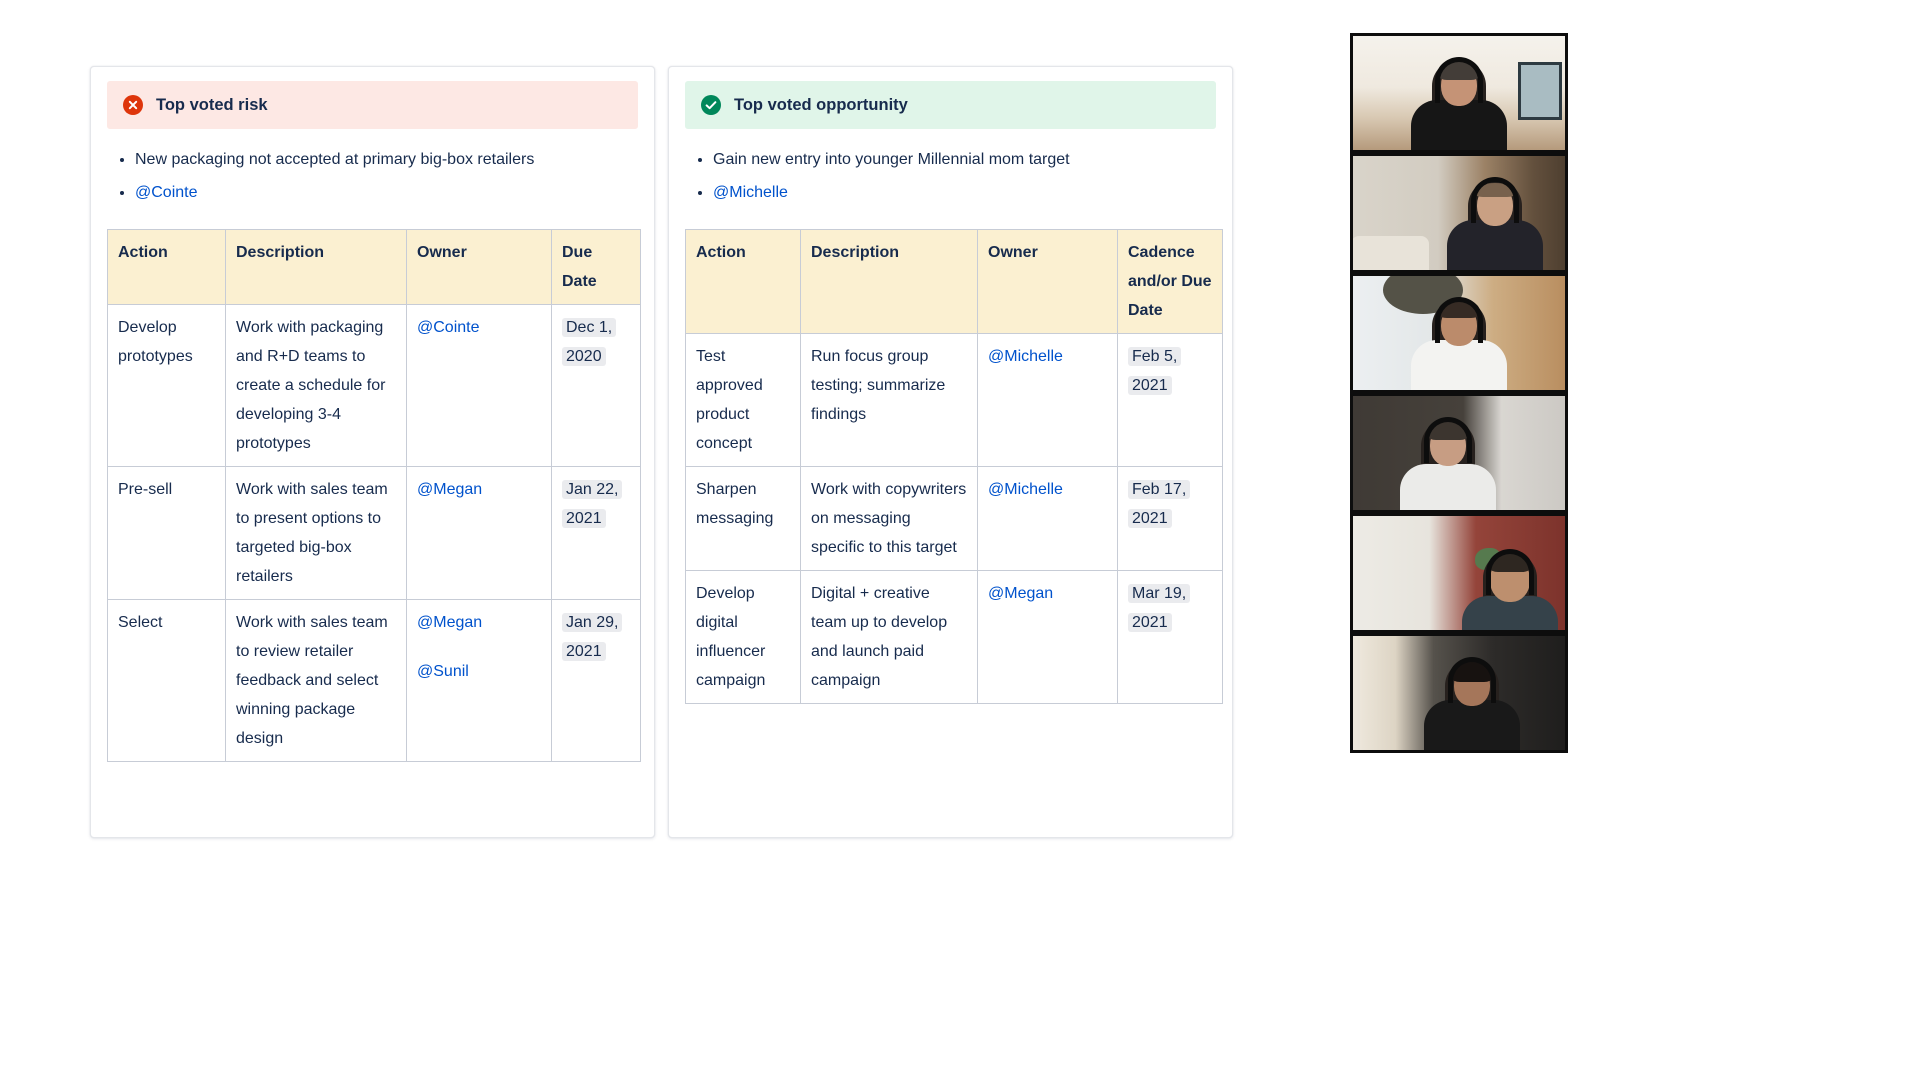 This screenshot has width=1920, height=1080. I want to click on date-lozenge: Jan 22, 2021, so click(592, 504).